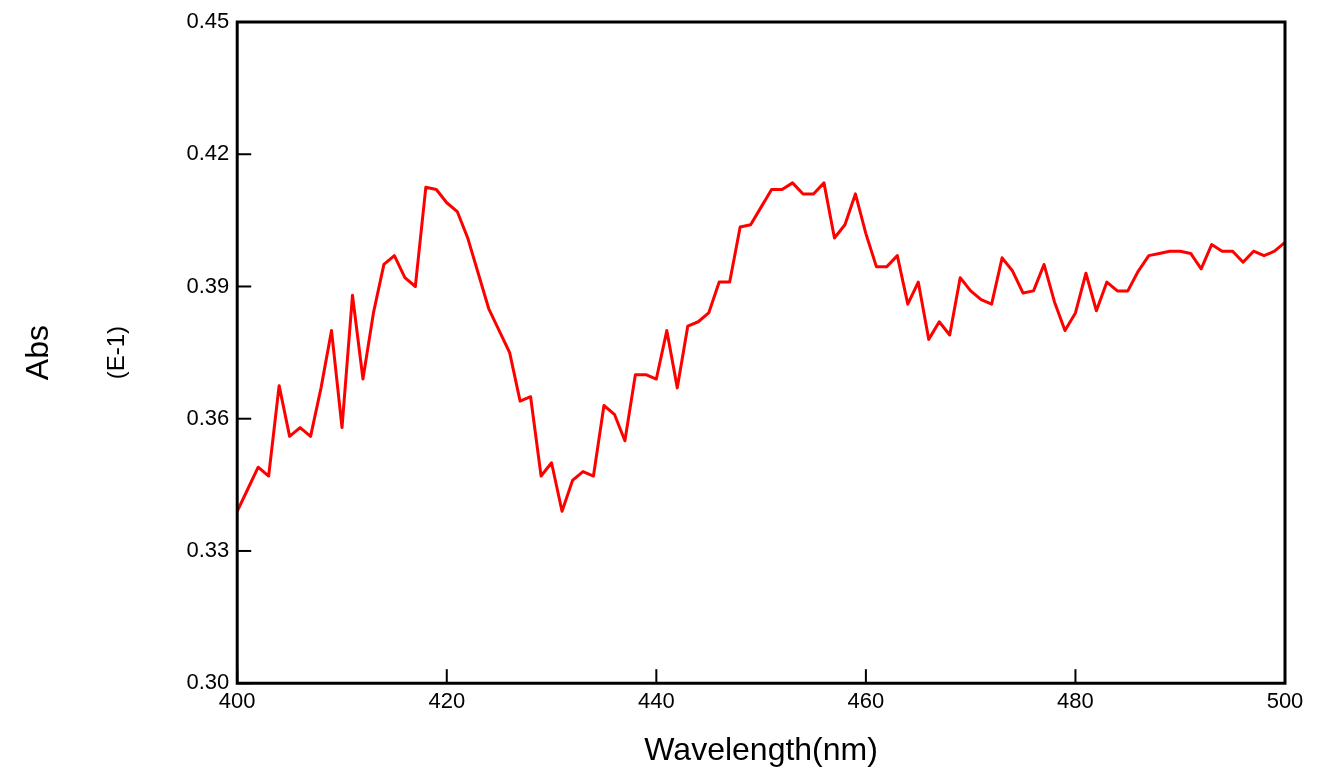  Describe the element at coordinates (37, 353) in the screenshot. I see `y-axis-title: Abs` at that location.